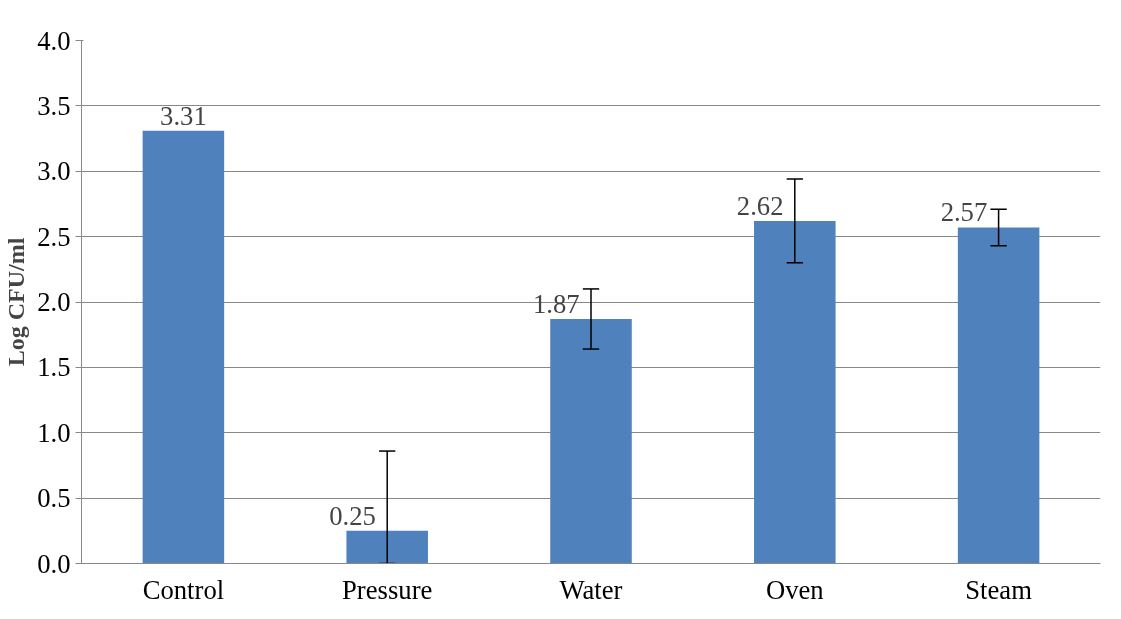 This screenshot has height=619, width=1121. Describe the element at coordinates (591, 589) in the screenshot. I see `x-tick-label: Water` at that location.